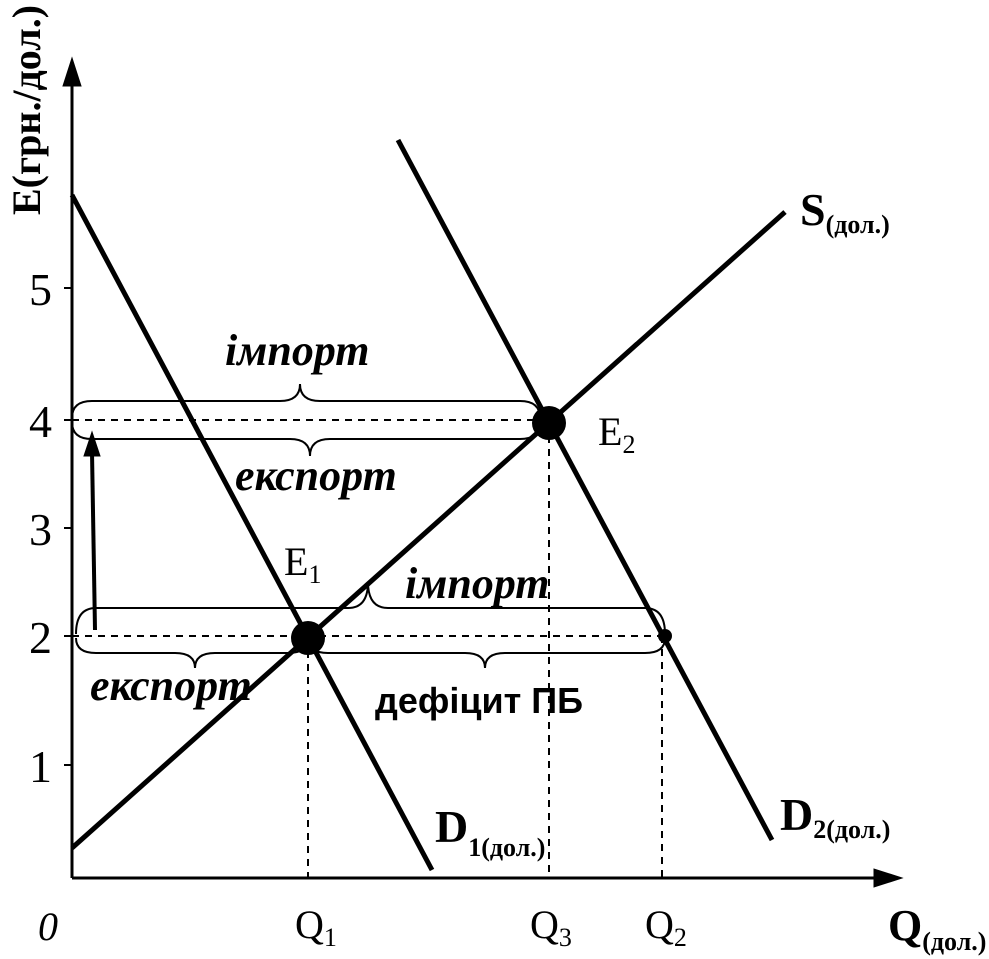 This screenshot has height=959, width=989. What do you see at coordinates (905, 925) in the screenshot?
I see `x-axis-label-main: Q` at bounding box center [905, 925].